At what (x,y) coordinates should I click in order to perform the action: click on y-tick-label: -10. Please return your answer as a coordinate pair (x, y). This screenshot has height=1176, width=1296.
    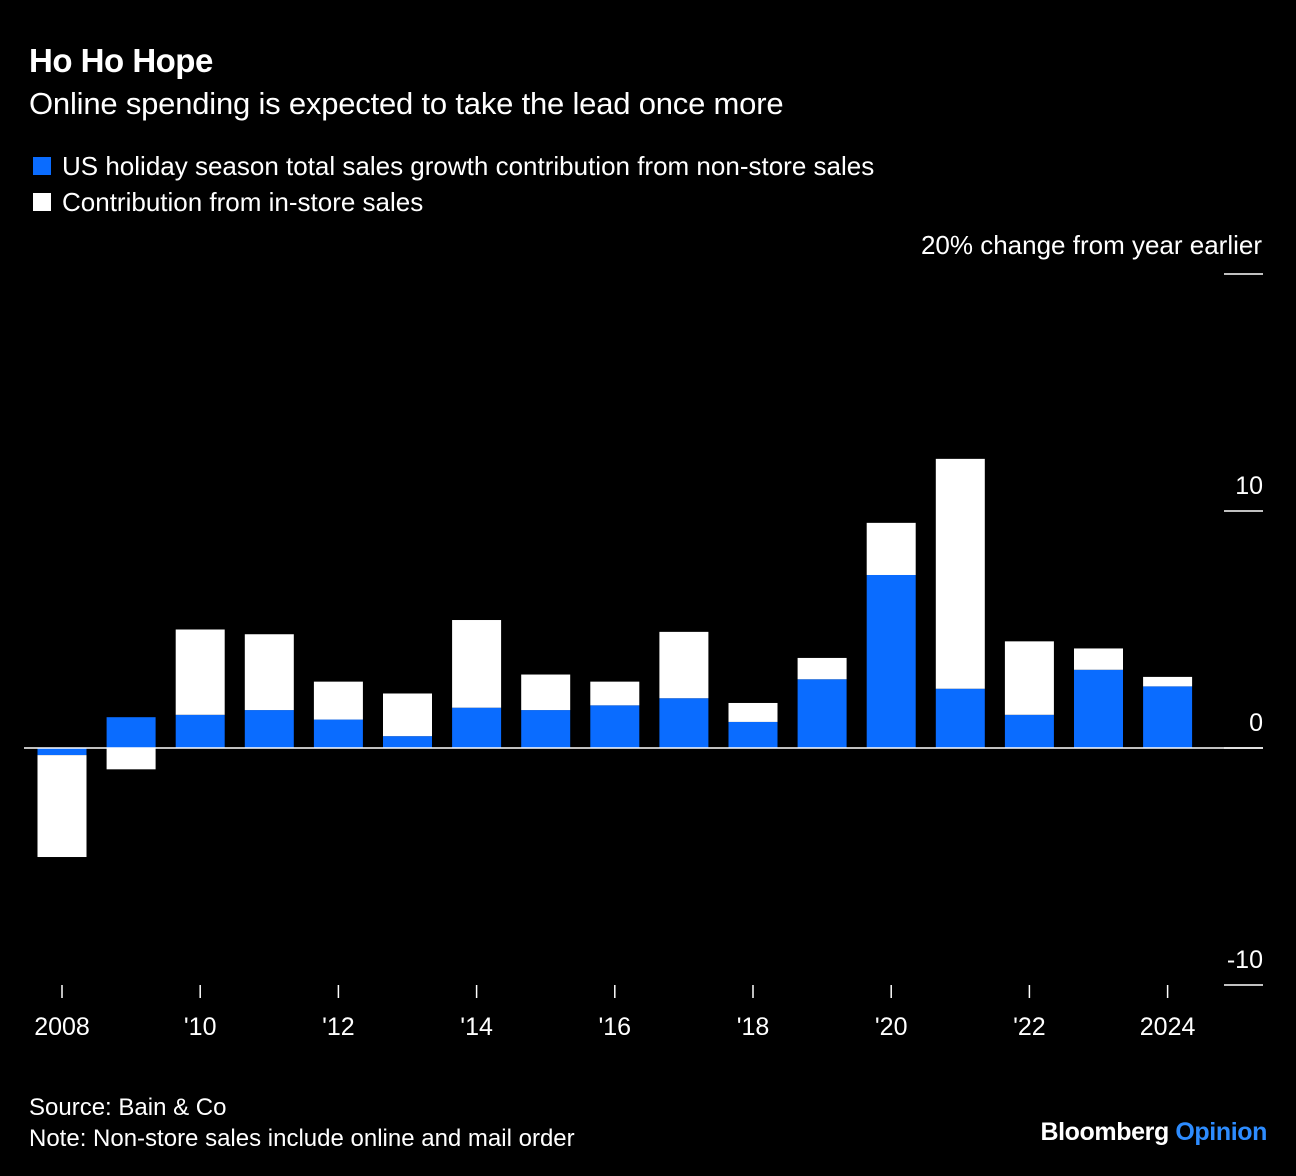
    Looking at the image, I should click on (1245, 960).